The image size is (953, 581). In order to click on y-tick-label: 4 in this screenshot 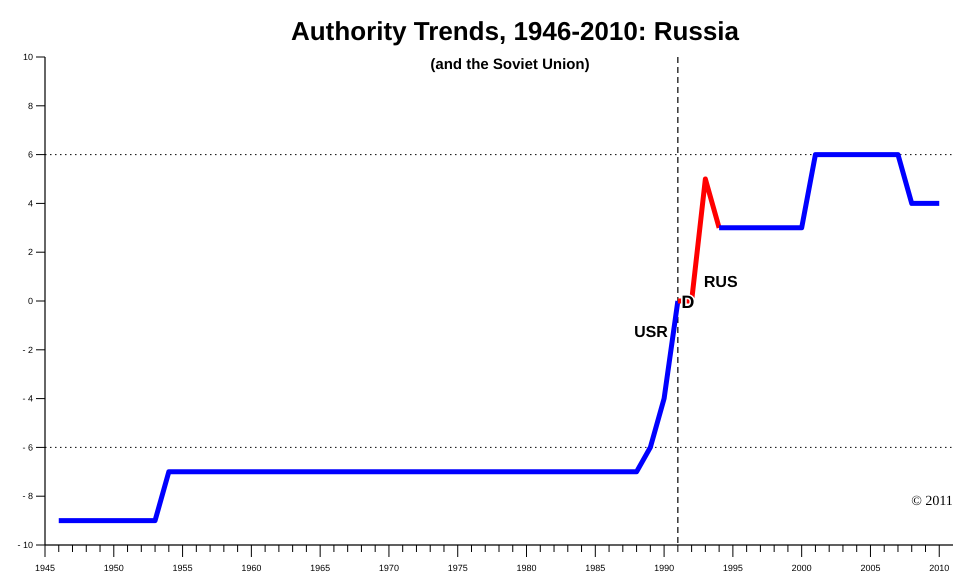, I will do `click(30, 203)`.